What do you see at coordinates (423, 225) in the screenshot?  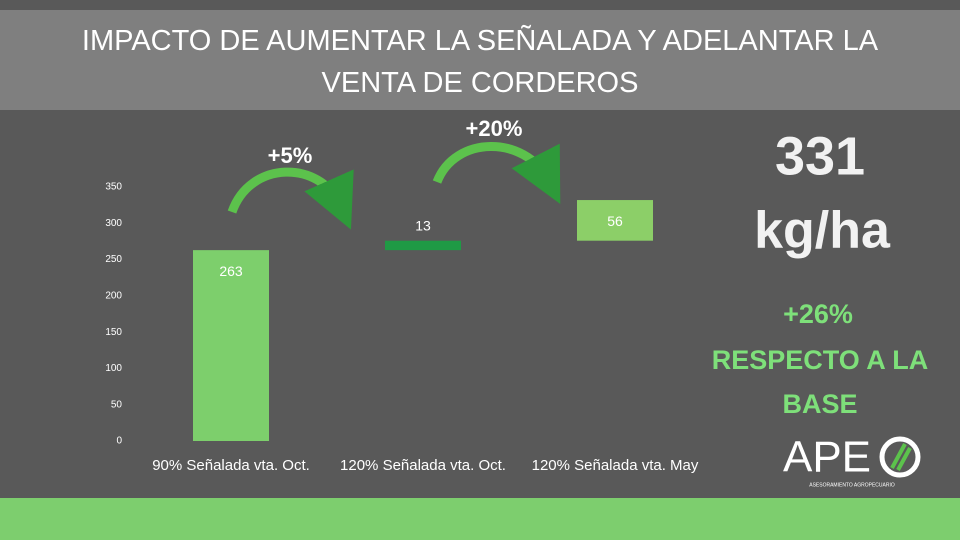 I see `data-label: 13` at bounding box center [423, 225].